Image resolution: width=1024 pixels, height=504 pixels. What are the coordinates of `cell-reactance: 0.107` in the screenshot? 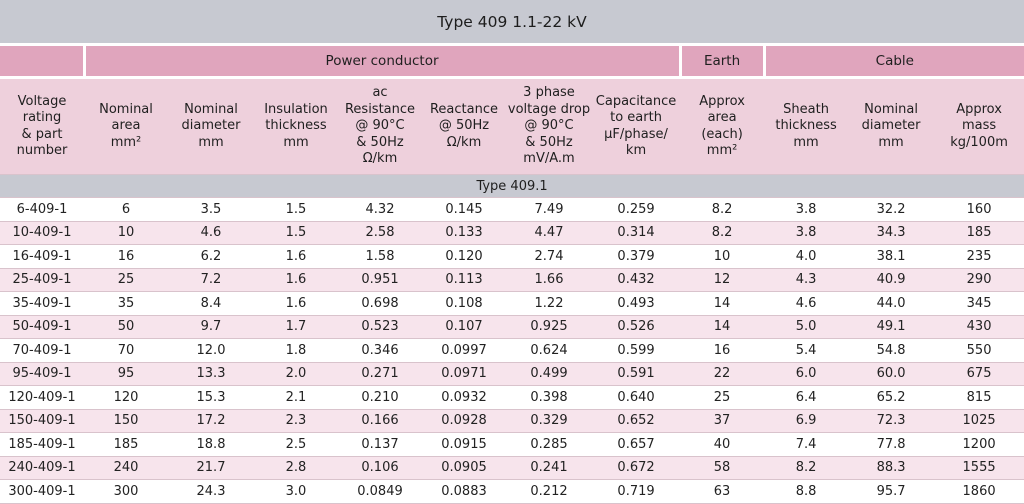 It's located at (464, 327).